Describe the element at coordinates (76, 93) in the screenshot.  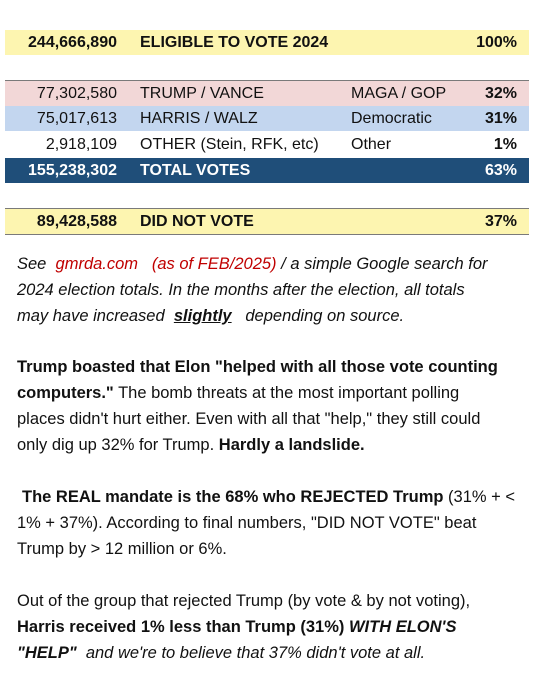
I see `trump-number: 77,302,580` at that location.